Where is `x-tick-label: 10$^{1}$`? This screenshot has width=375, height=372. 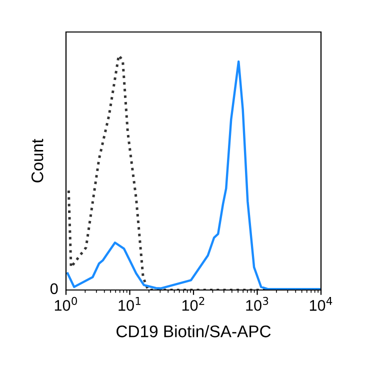
x-tick-label: 10$^{1}$ is located at coordinates (129, 304).